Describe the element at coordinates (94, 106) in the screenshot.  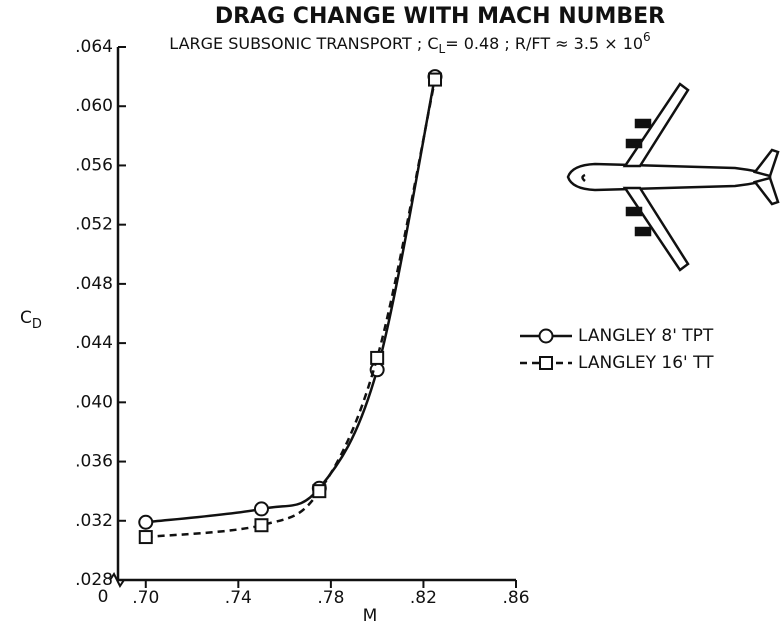
I see `y-tick-label: .060` at that location.